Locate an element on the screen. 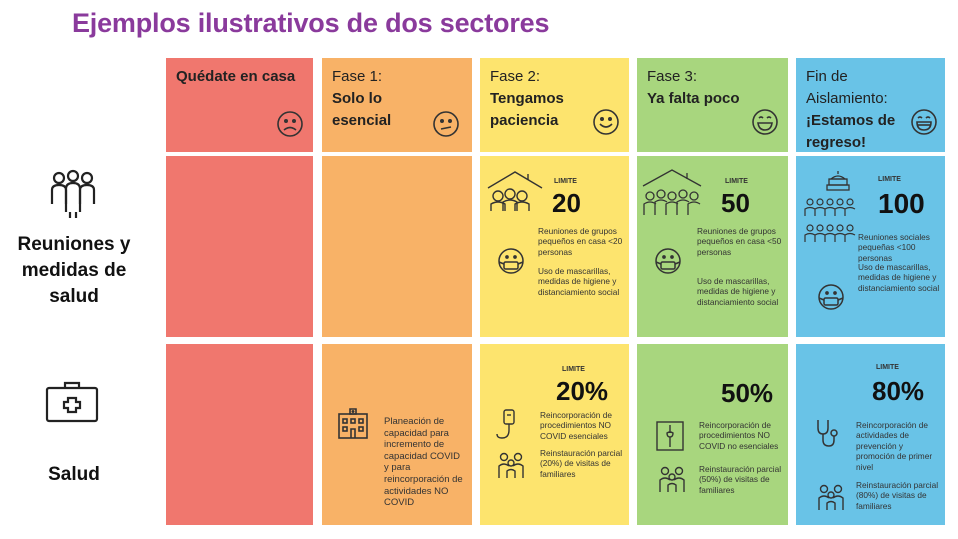 This screenshot has width=958, height=539. grin-face-icon is located at coordinates (765, 122).